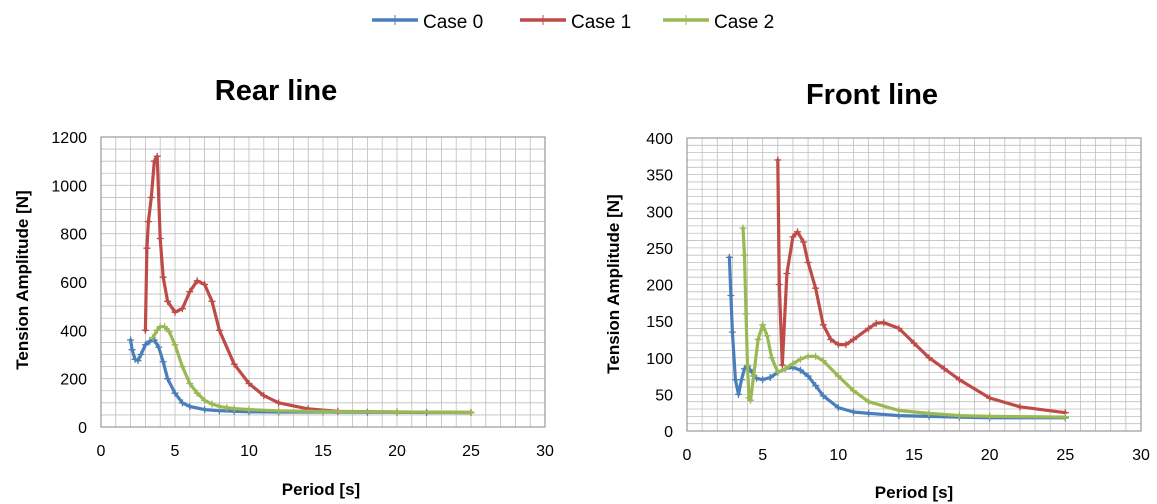 The image size is (1157, 504). What do you see at coordinates (73, 331) in the screenshot?
I see `y-tick-label: 400` at bounding box center [73, 331].